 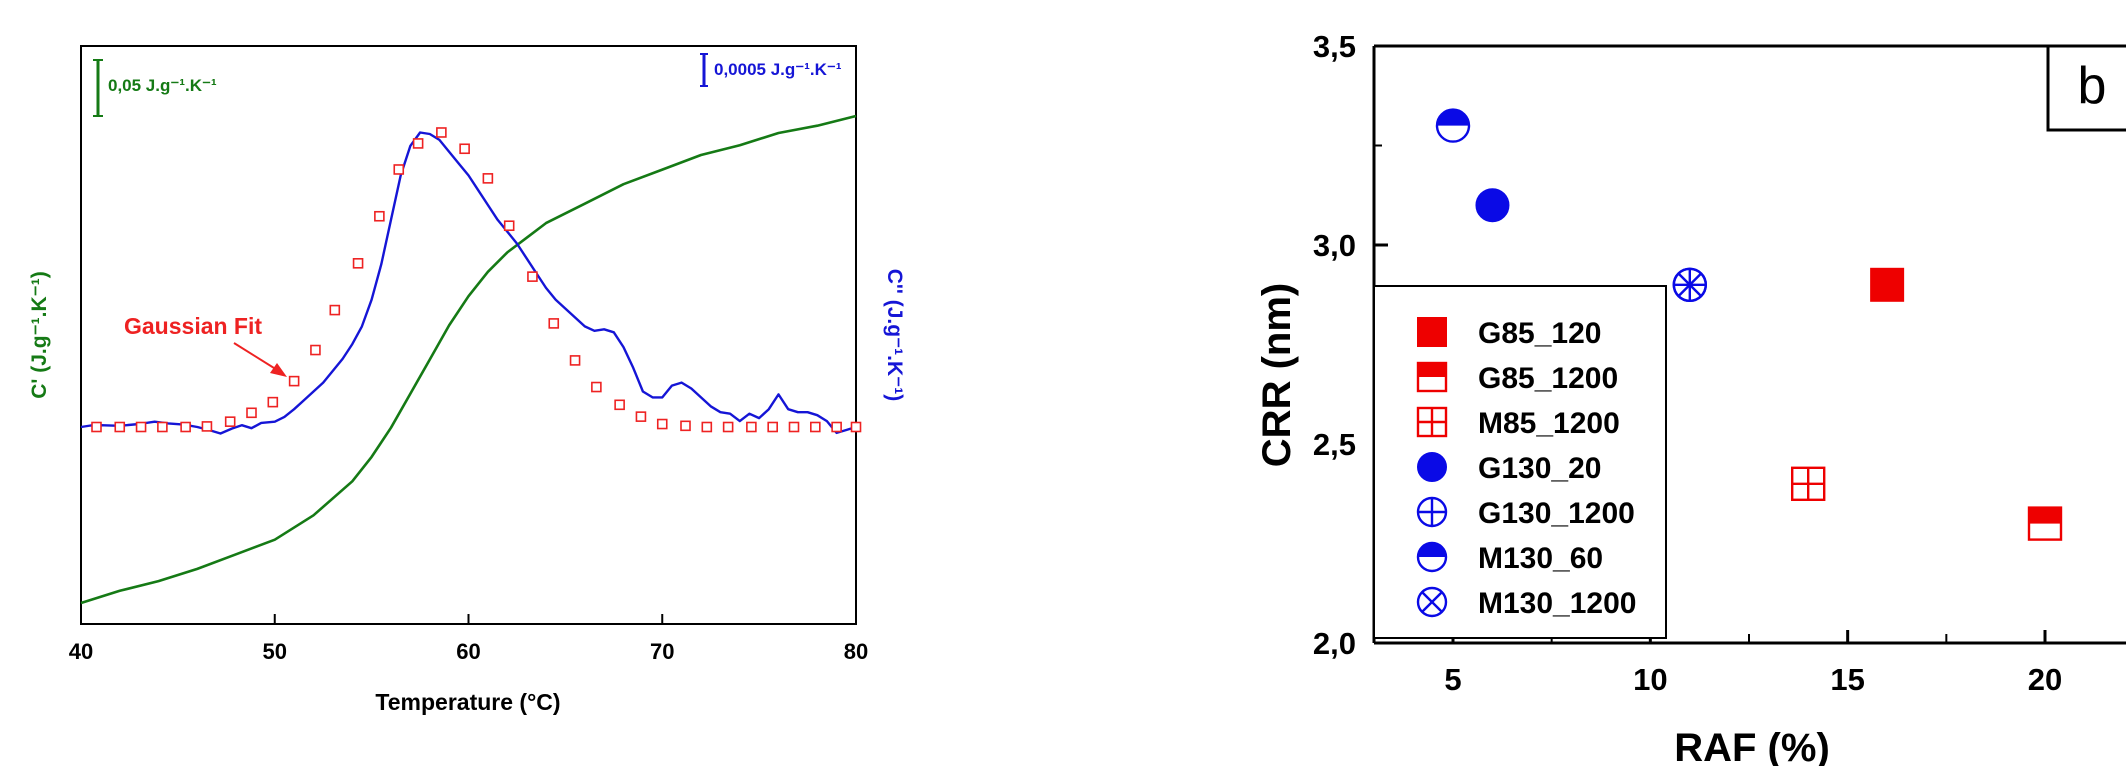 What do you see at coordinates (39, 334) in the screenshot?
I see `panel-a-left-y-axis-label: C' (J.g⁻¹.K⁻¹)` at bounding box center [39, 334].